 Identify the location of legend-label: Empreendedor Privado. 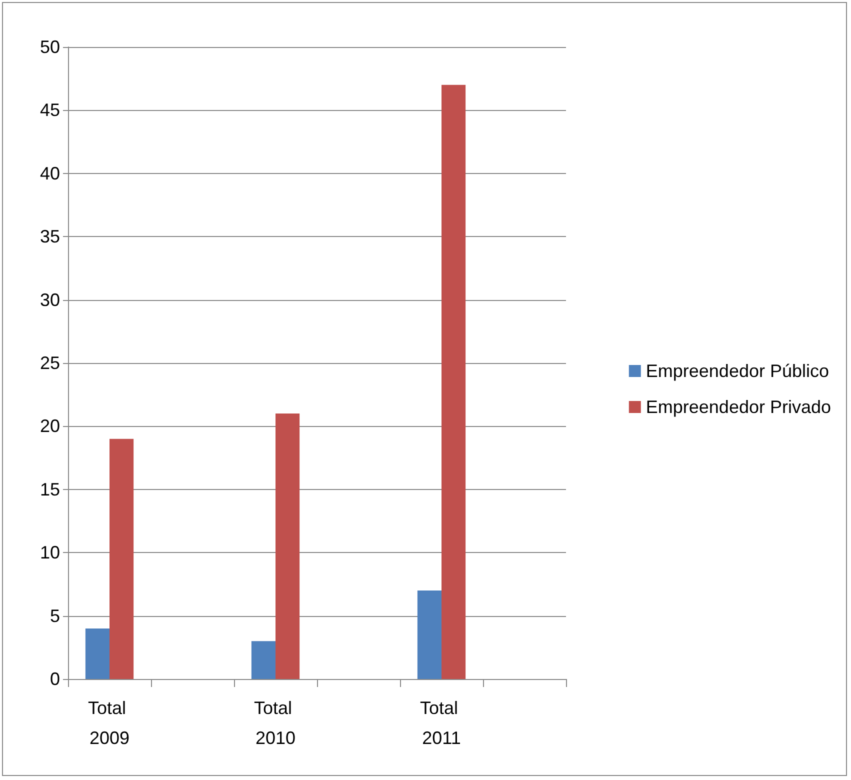
(739, 407).